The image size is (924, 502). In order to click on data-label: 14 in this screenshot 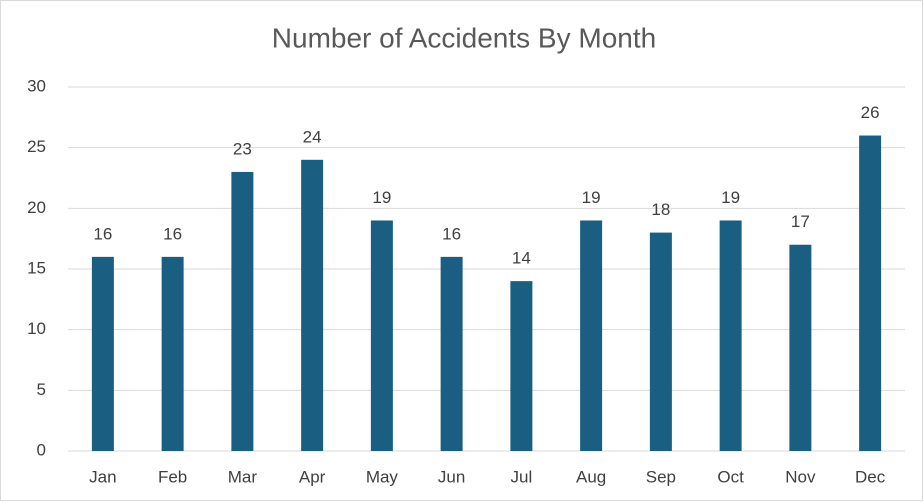, I will do `click(521, 258)`.